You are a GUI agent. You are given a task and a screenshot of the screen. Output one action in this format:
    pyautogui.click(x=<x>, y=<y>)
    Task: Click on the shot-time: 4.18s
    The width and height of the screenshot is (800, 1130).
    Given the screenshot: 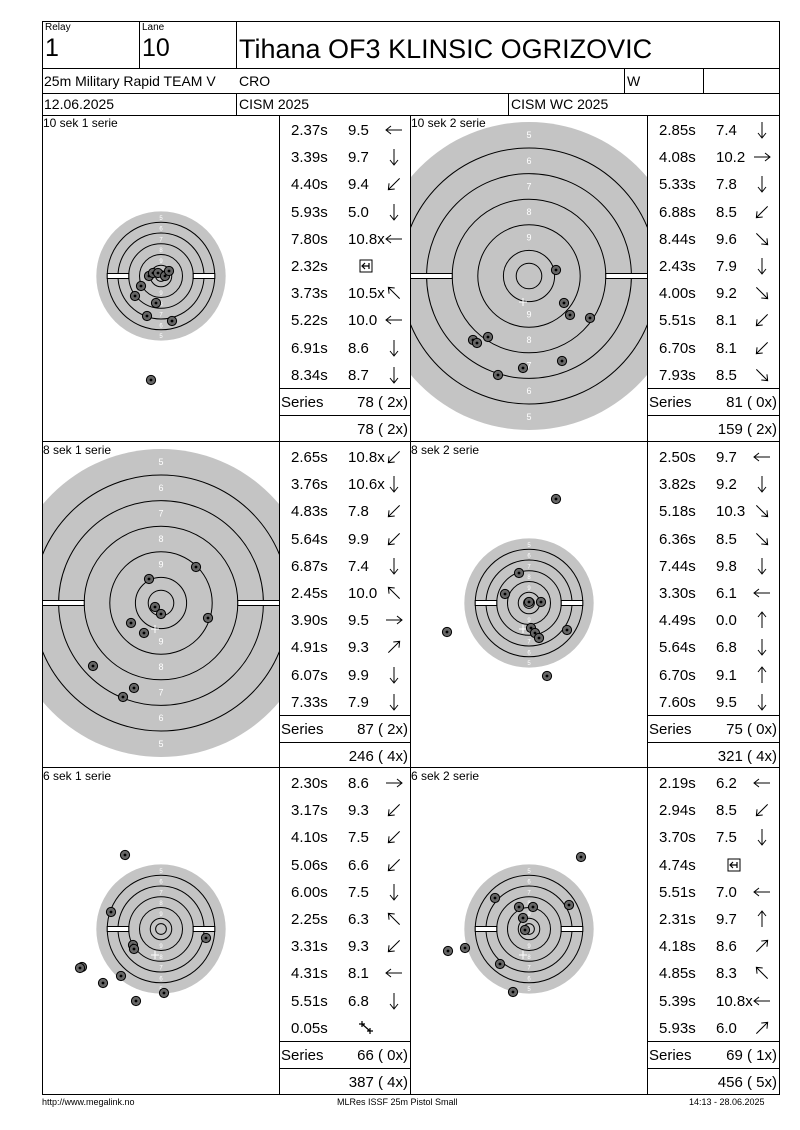 What is the action you would take?
    pyautogui.click(x=677, y=947)
    